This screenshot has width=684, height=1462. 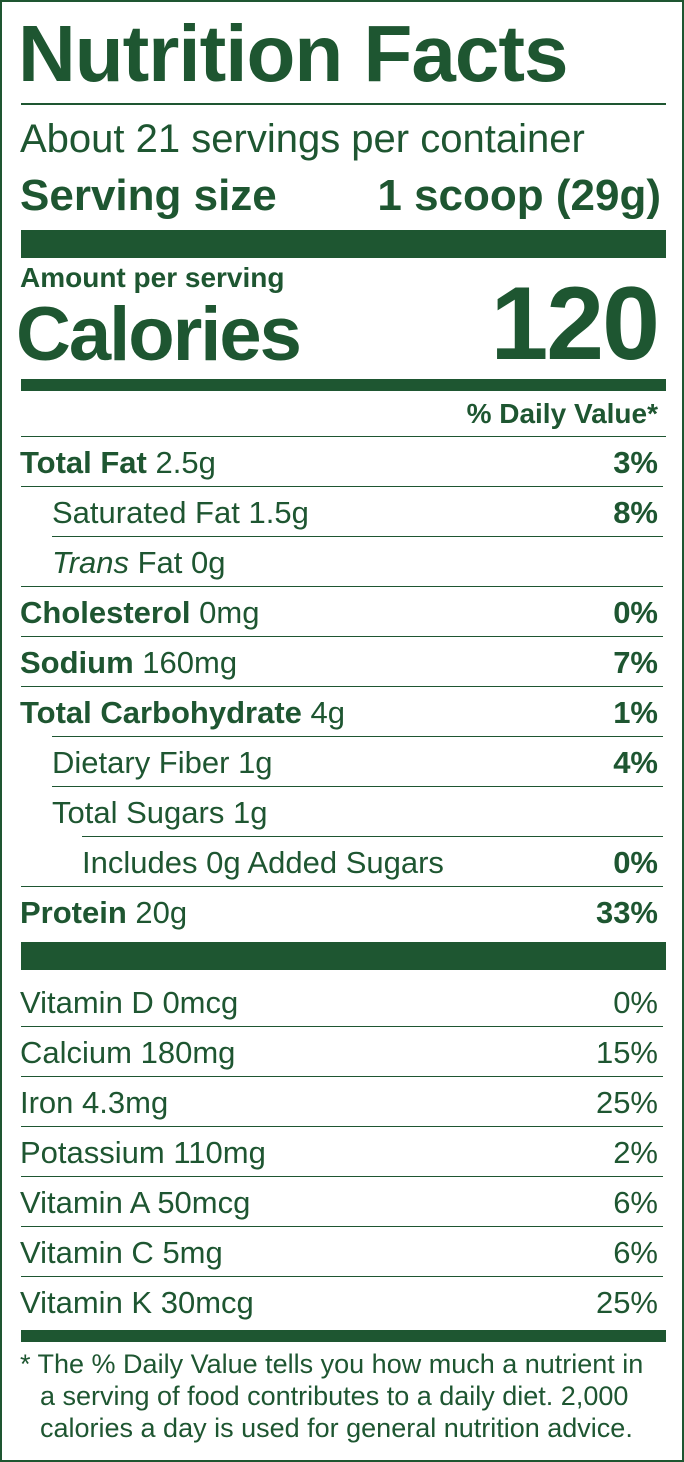 I want to click on vitamin-row-d: Vitamin D 0mcg 0%, so click(x=342, y=1002).